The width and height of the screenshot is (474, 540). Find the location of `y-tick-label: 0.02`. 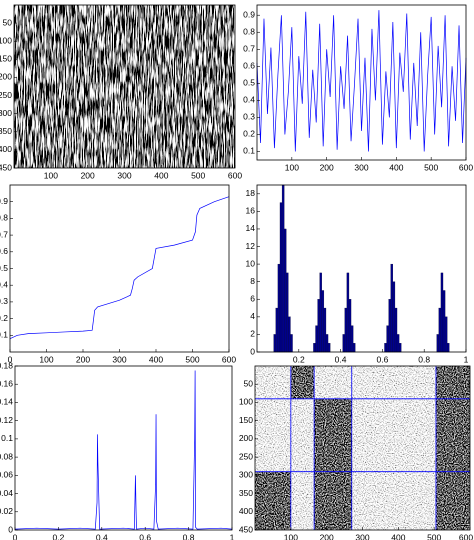

y-tick-label: 0.02 is located at coordinates (6, 511).